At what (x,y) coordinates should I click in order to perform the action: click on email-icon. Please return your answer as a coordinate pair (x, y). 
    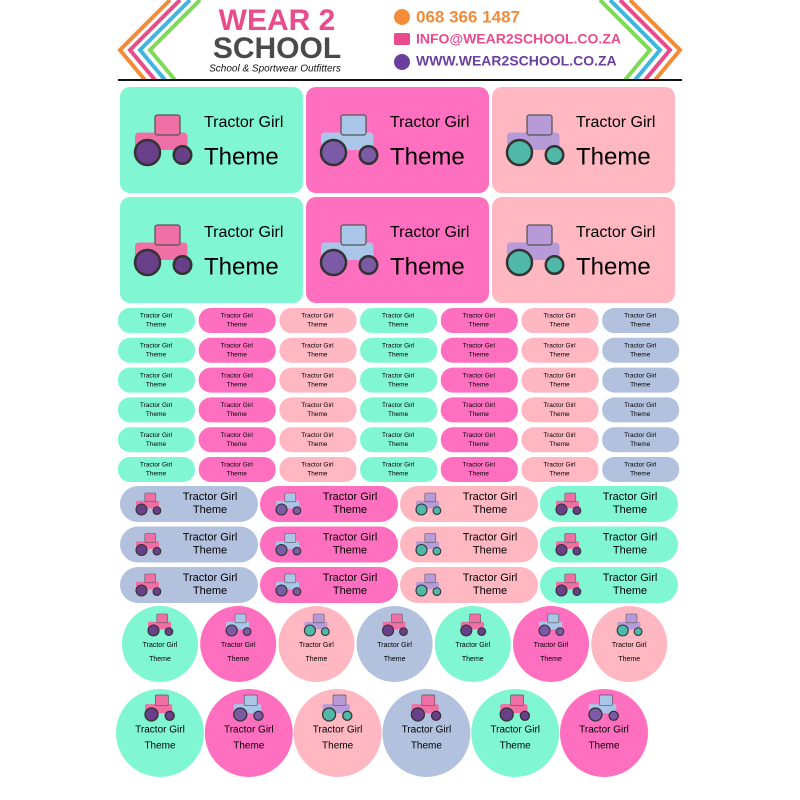
    Looking at the image, I should click on (402, 39).